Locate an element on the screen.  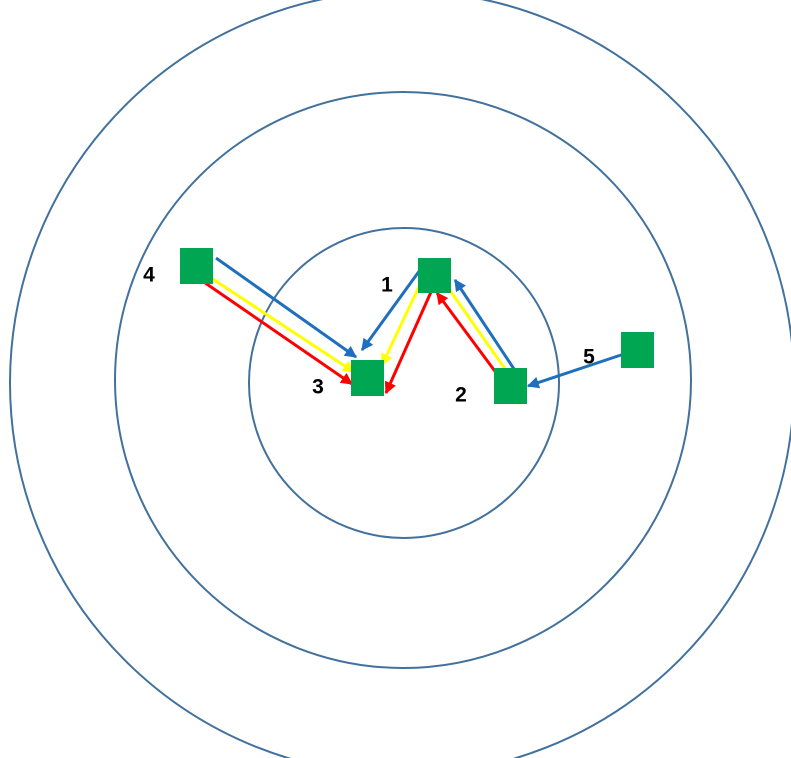
nodes is located at coordinates (417, 326).